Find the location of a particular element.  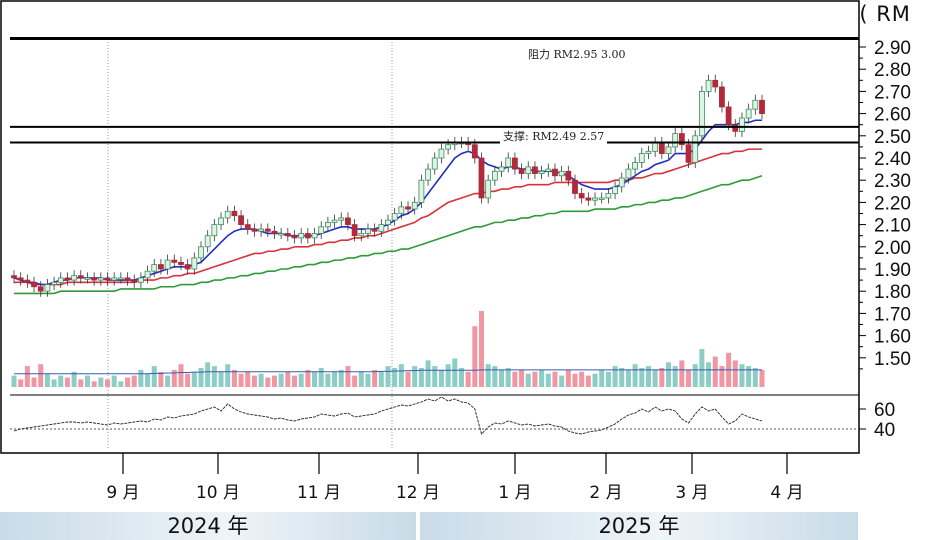

rsi-line is located at coordinates (388, 415).